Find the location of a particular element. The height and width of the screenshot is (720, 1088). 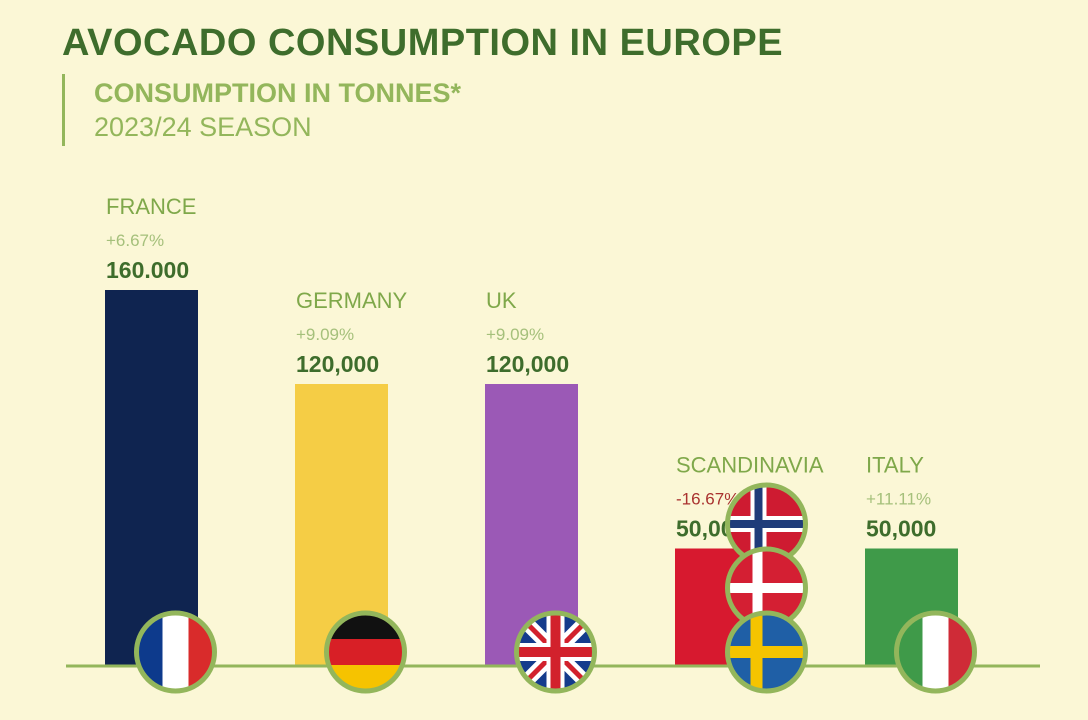

country-label-scandinavia: SCANDINAVIA is located at coordinates (750, 465).